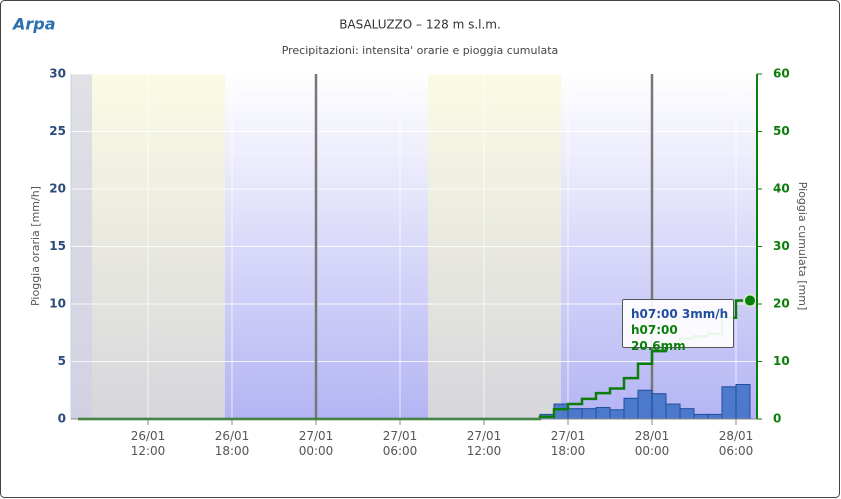  What do you see at coordinates (781, 304) in the screenshot?
I see `y2-tick-label: 20` at bounding box center [781, 304].